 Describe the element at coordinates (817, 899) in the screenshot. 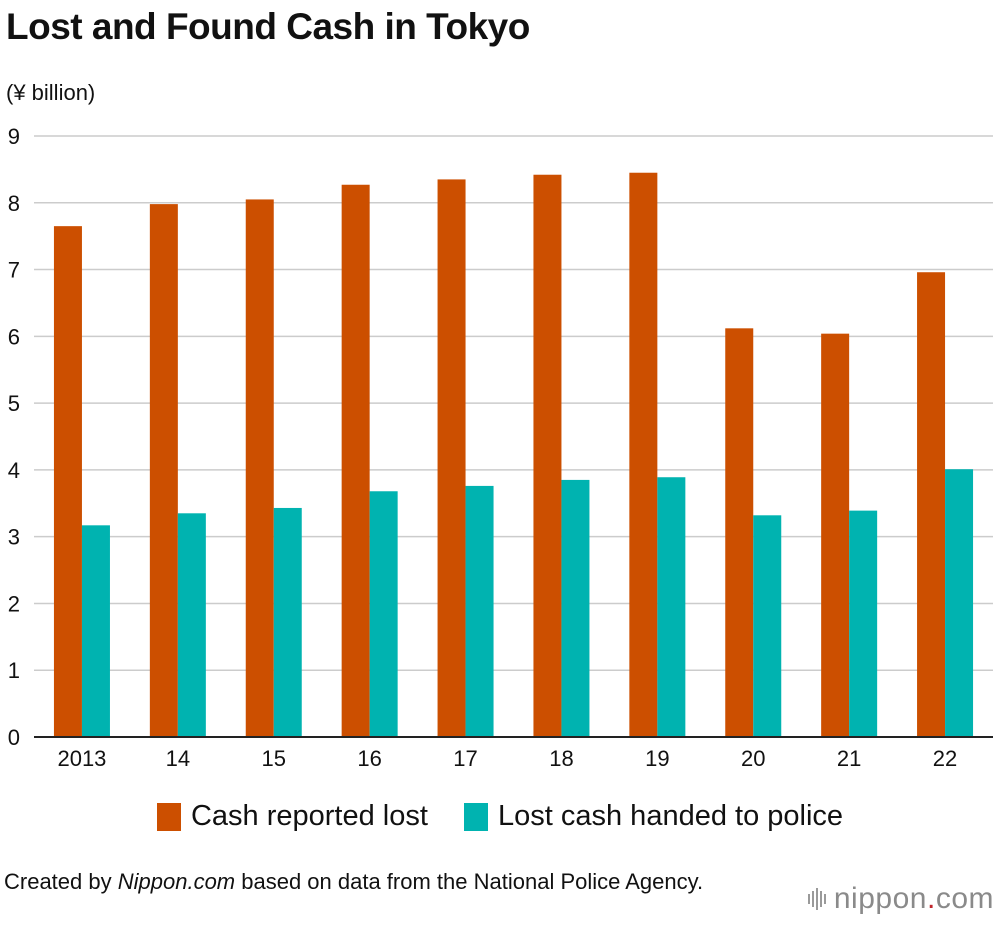

I see `logo-bars-icon` at that location.